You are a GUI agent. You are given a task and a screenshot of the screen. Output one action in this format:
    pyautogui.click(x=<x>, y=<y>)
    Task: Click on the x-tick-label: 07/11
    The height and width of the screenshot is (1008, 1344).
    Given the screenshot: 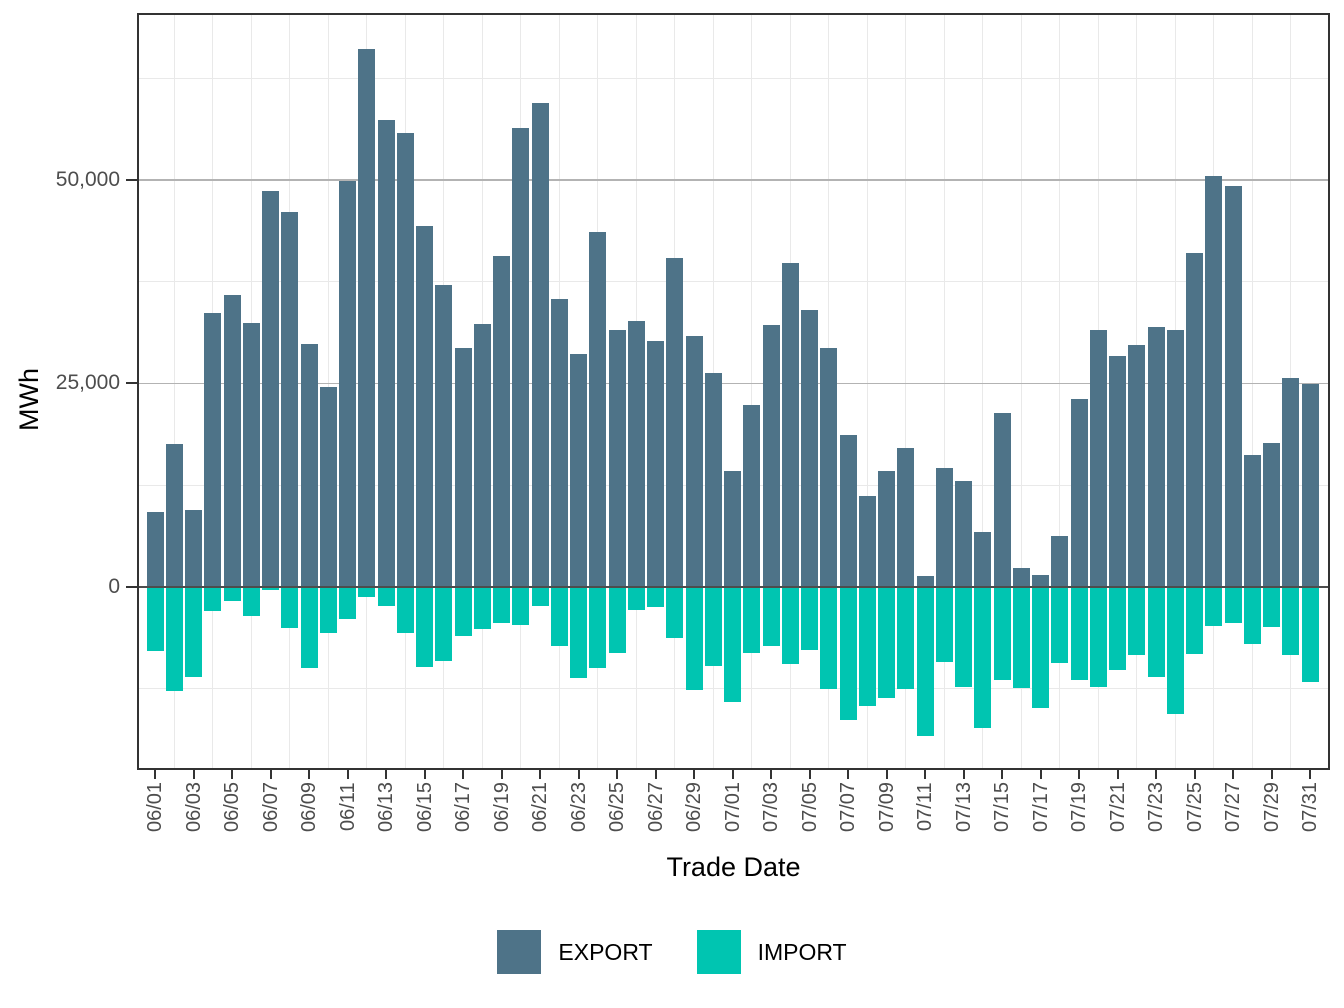 What is the action you would take?
    pyautogui.click(x=925, y=806)
    